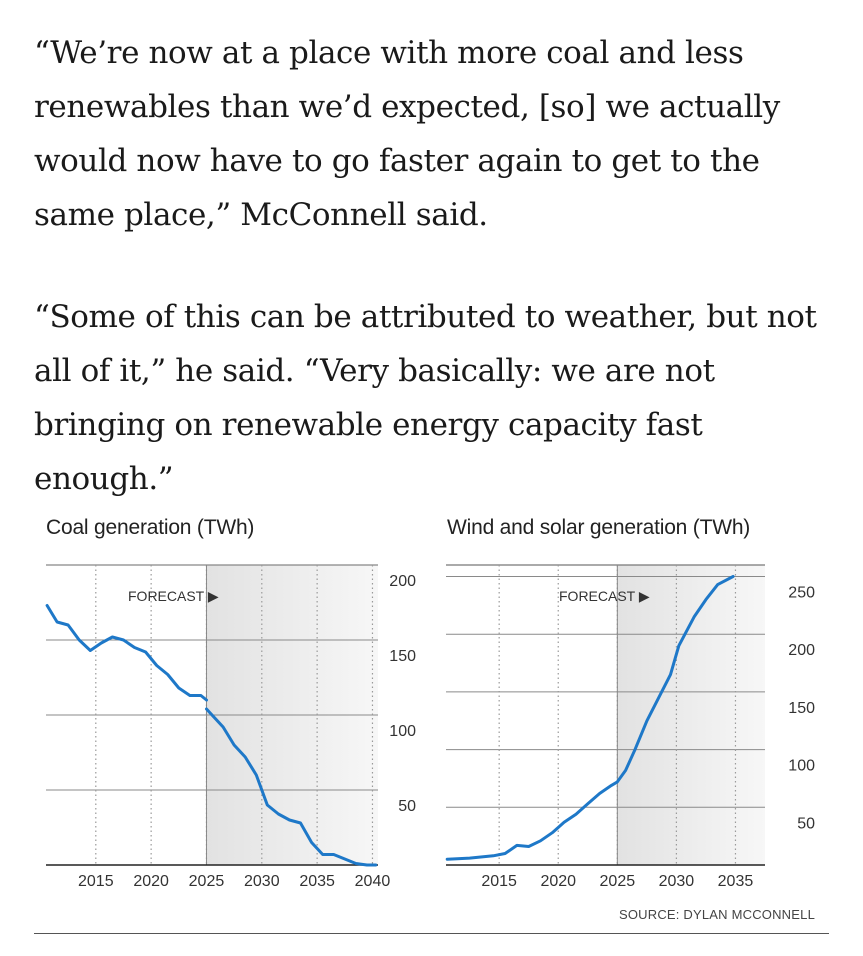  What do you see at coordinates (716, 914) in the screenshot?
I see `source-credit: SOURCE: DYLAN MCCONNELL` at bounding box center [716, 914].